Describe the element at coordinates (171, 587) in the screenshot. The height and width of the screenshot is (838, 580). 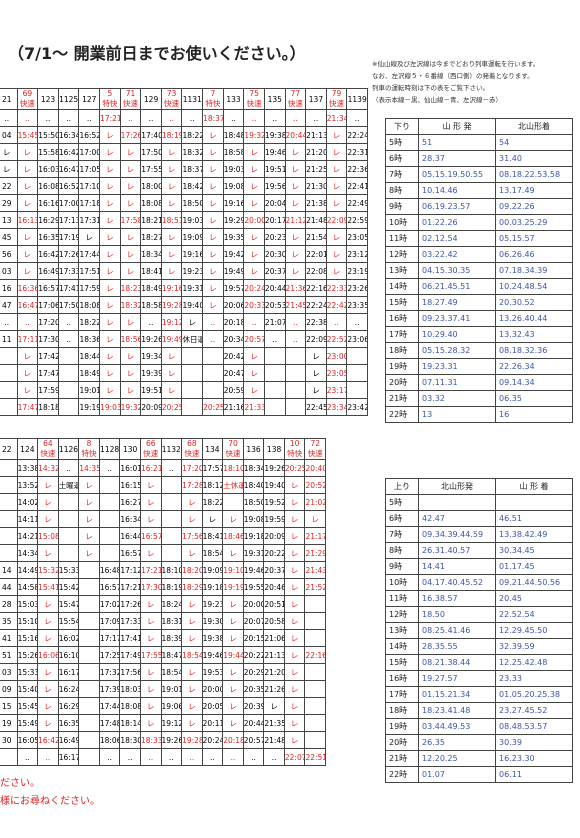
I see `time-cell: 18:19` at that location.